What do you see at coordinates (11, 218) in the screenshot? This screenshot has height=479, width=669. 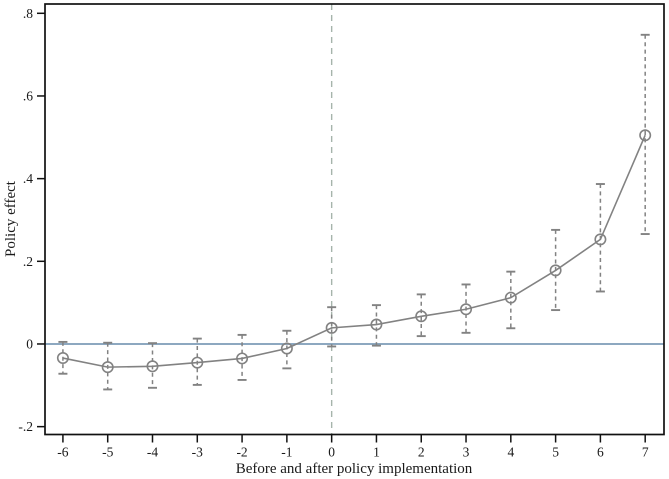 I see `y-axis-title: Policy effect` at bounding box center [11, 218].